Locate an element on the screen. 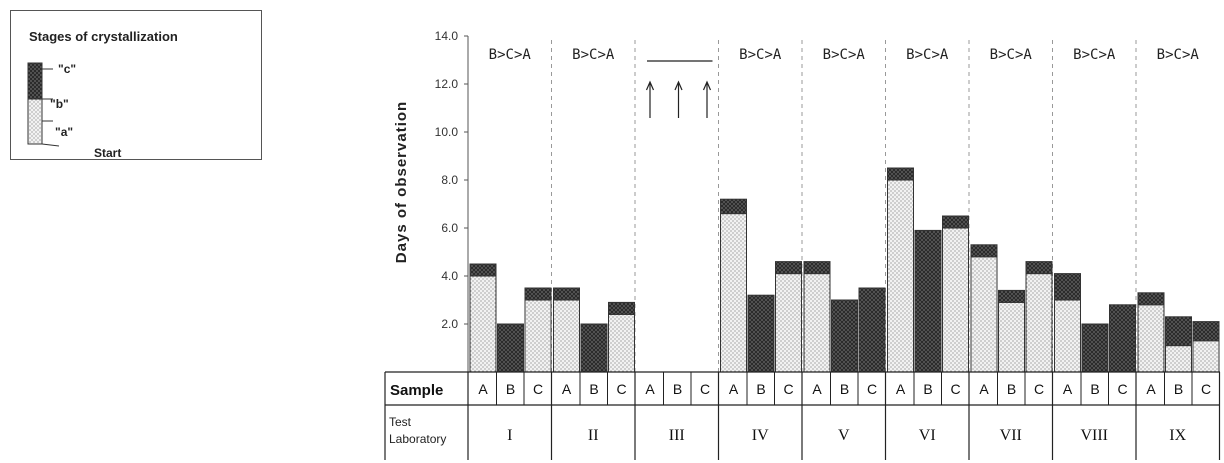 The width and height of the screenshot is (1224, 463). y-tick-label: 4.0 is located at coordinates (449, 276).